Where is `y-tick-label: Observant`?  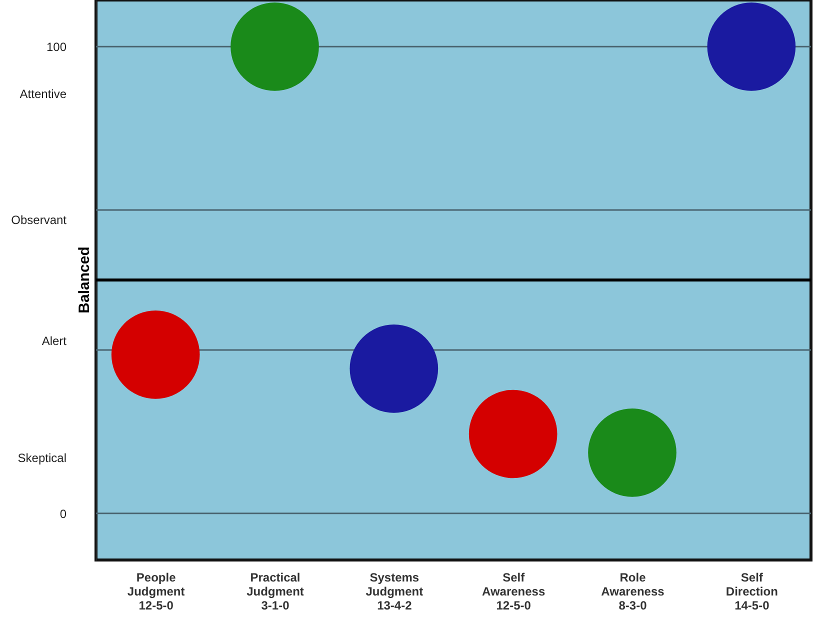 y-tick-label: Observant is located at coordinates (39, 219).